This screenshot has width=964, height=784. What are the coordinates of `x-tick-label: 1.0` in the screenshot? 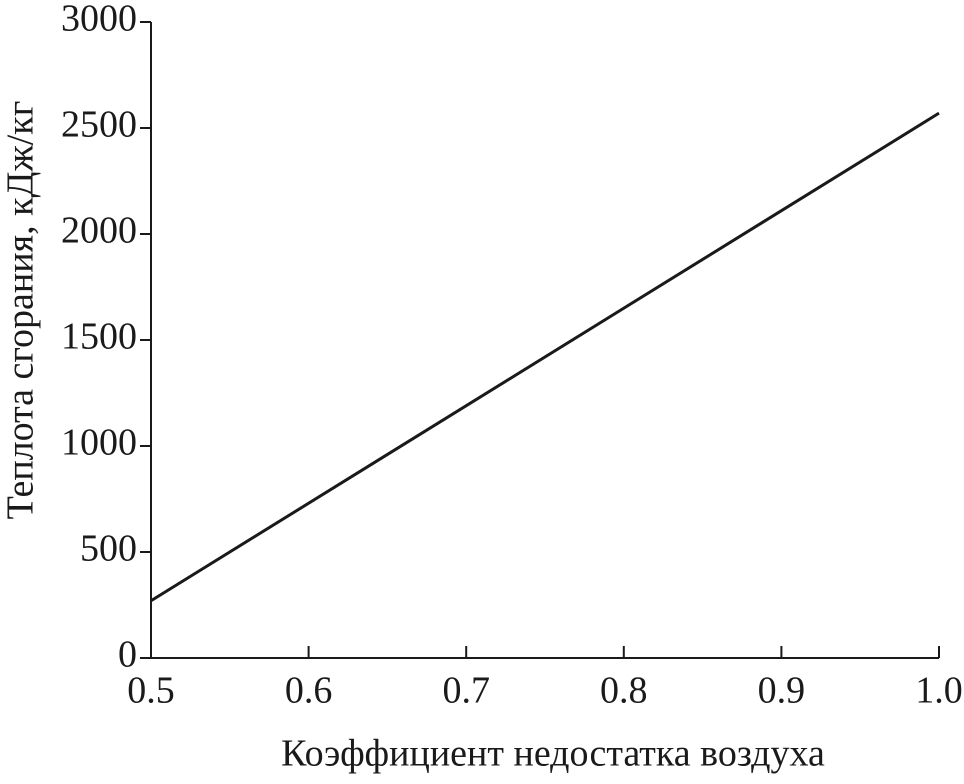 It's located at (939, 691).